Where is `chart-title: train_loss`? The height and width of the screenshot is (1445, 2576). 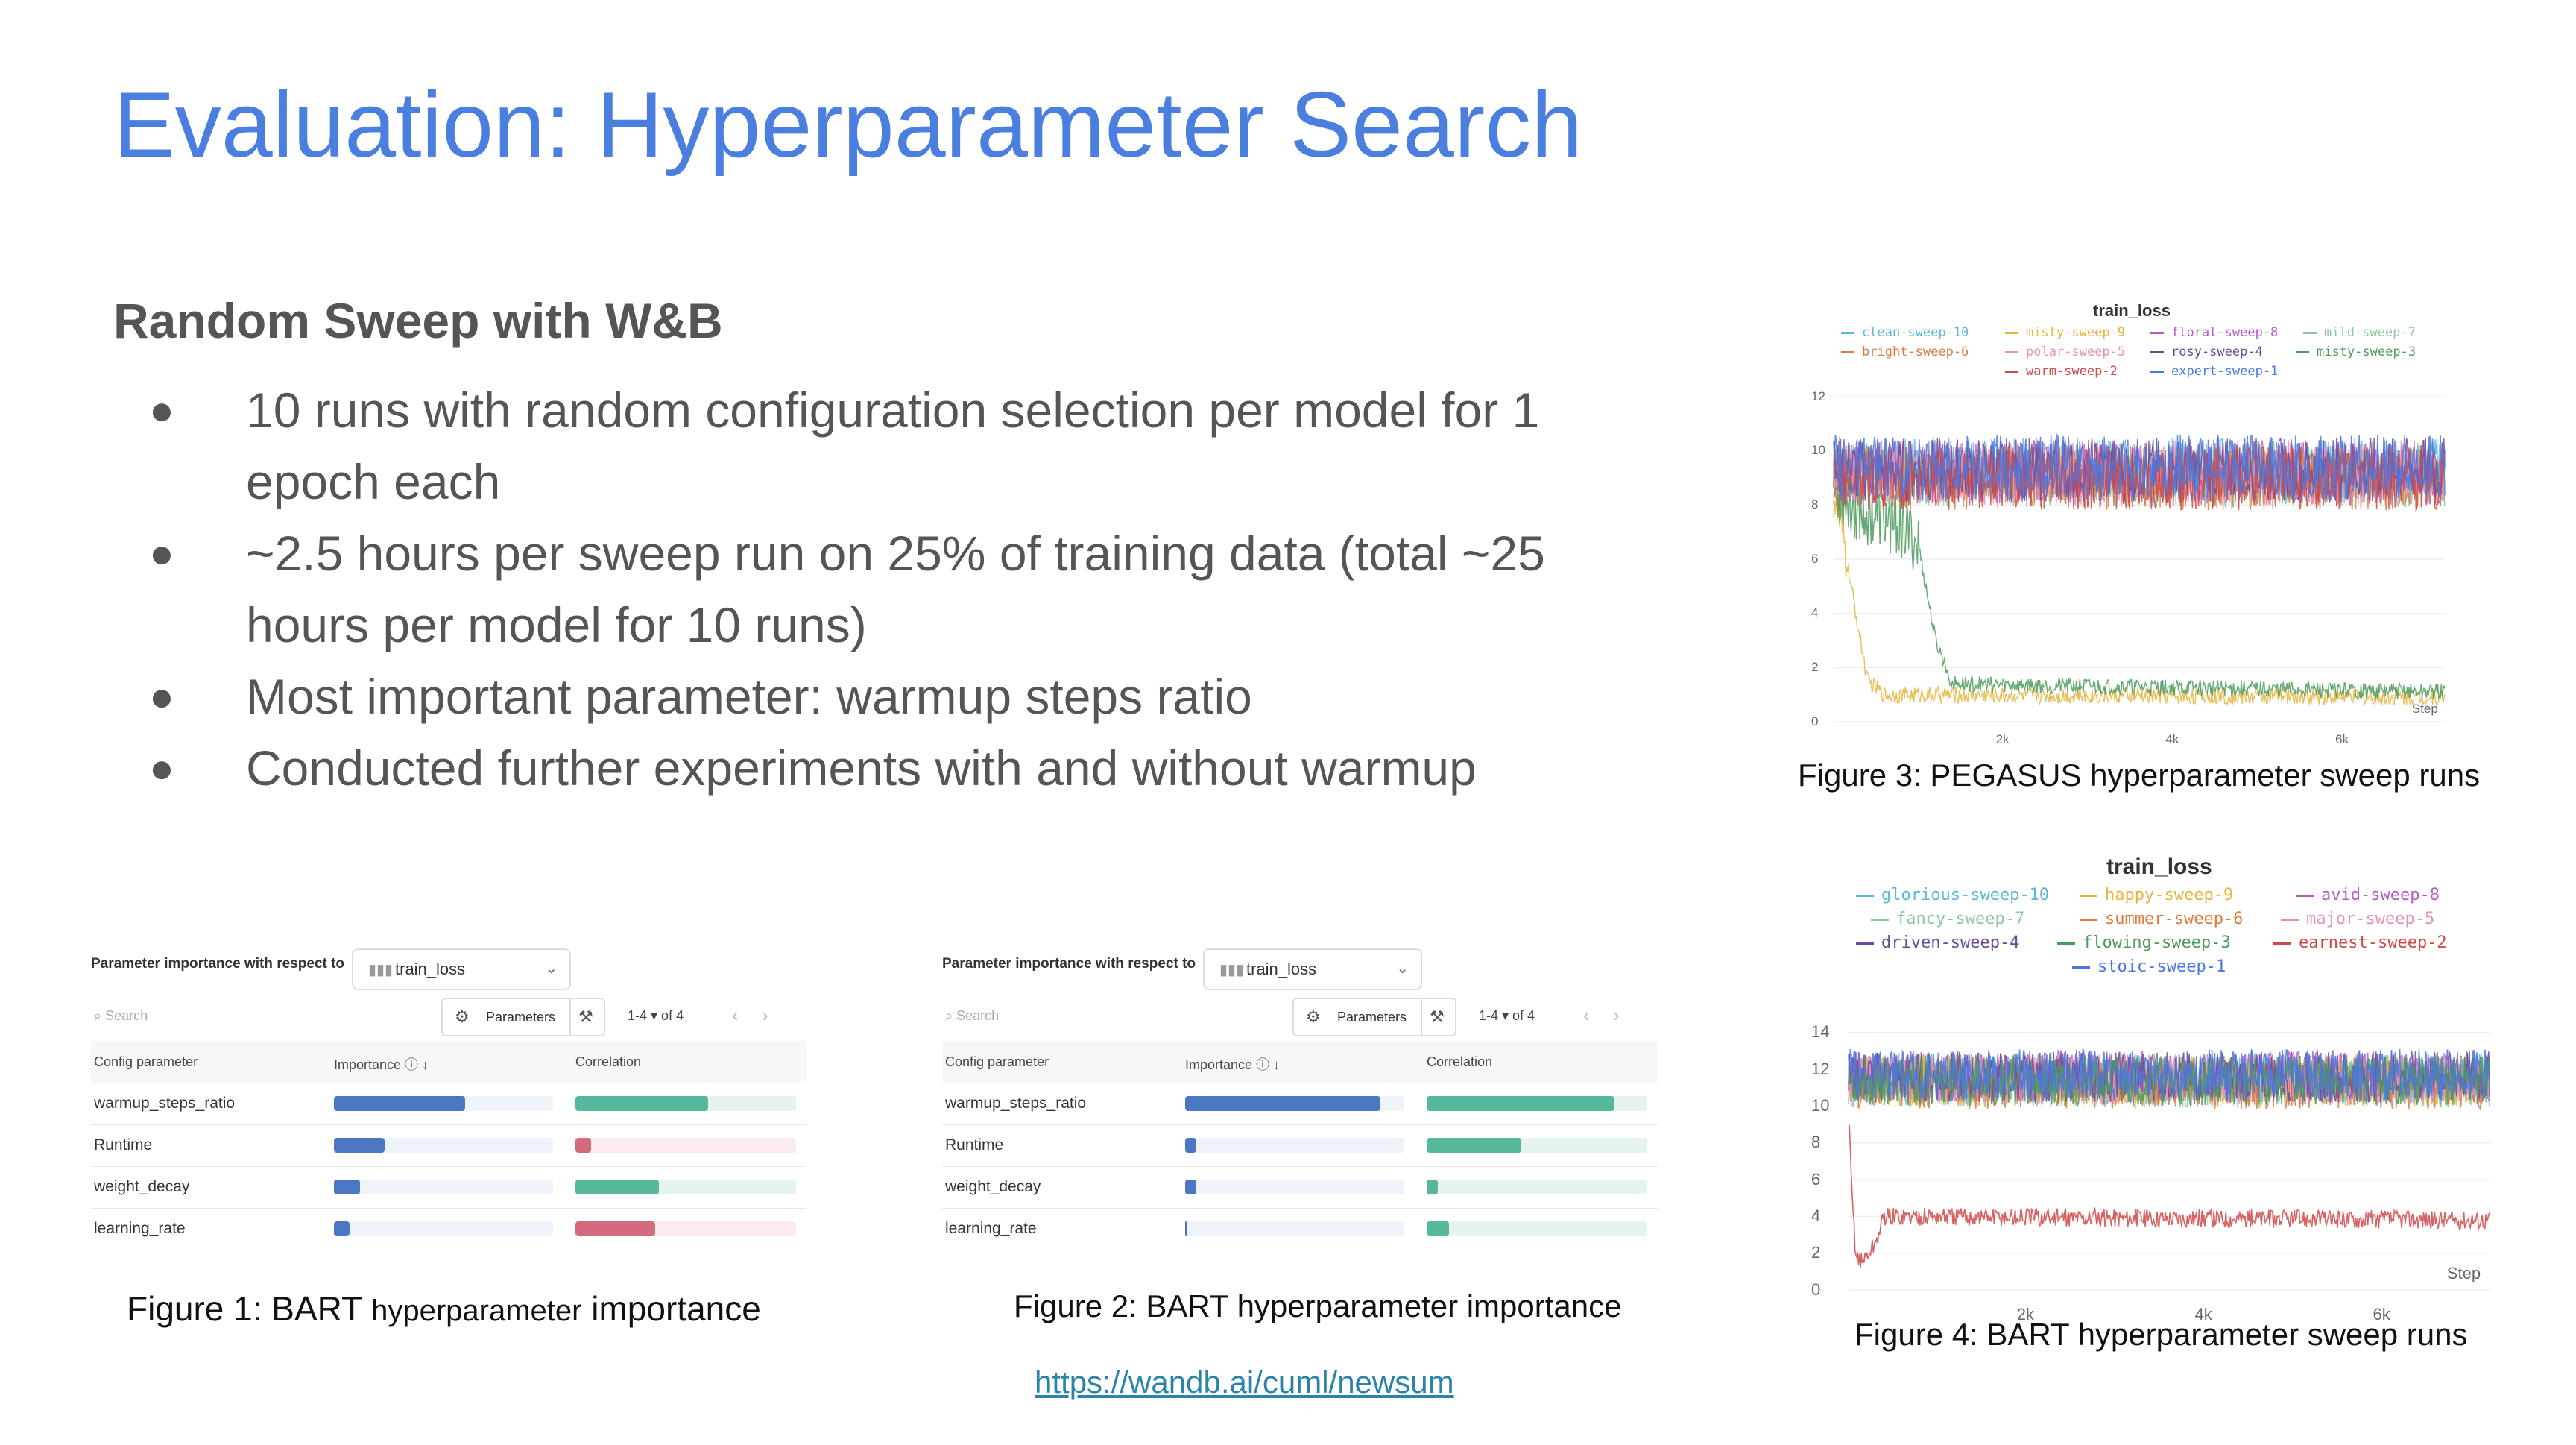 chart-title: train_loss is located at coordinates (2132, 311).